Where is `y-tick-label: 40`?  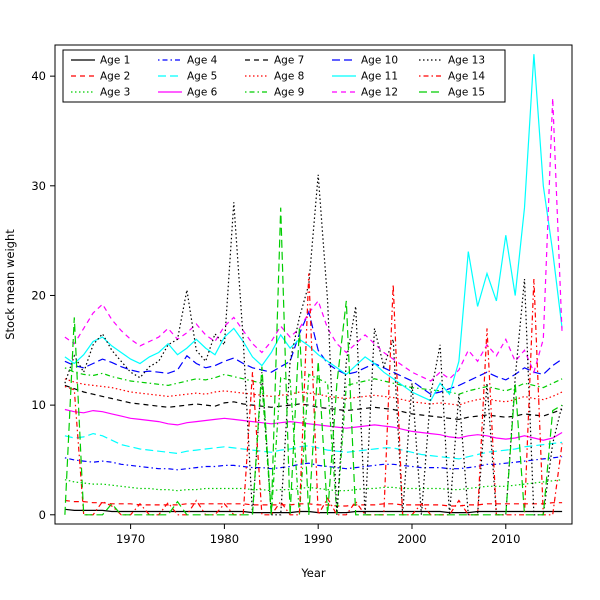 y-tick-label: 40 is located at coordinates (38, 76).